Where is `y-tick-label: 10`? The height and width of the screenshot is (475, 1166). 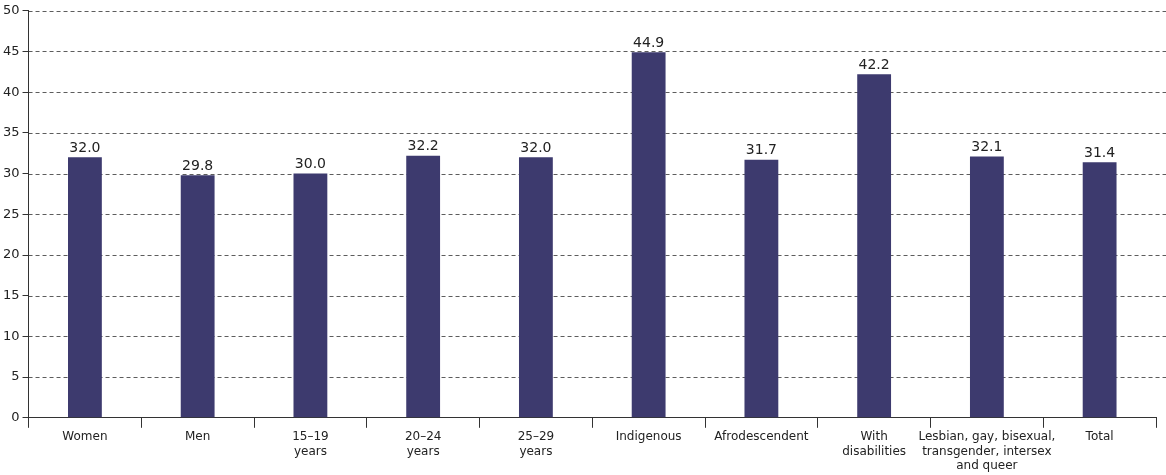
y-tick-label: 10 is located at coordinates (11, 335).